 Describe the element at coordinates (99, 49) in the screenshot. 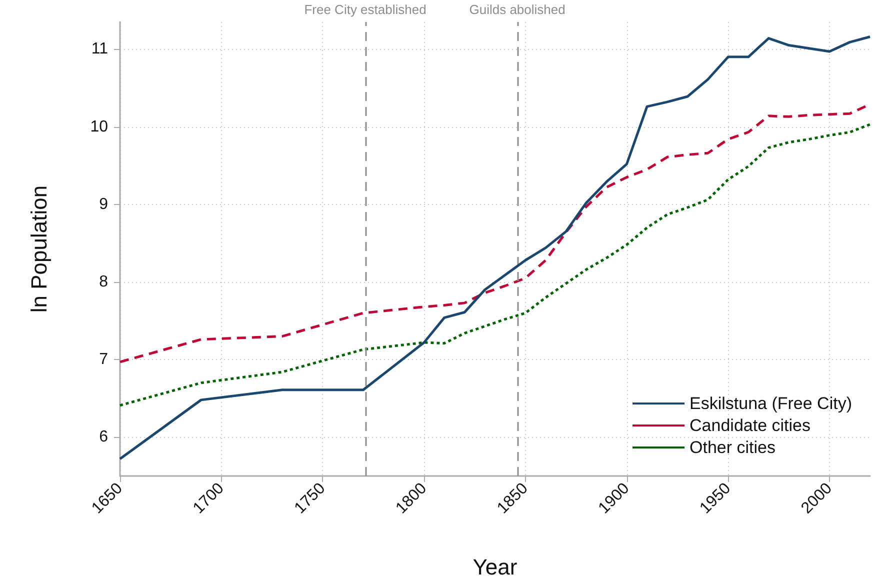

I see `y-tick-label: 11` at that location.